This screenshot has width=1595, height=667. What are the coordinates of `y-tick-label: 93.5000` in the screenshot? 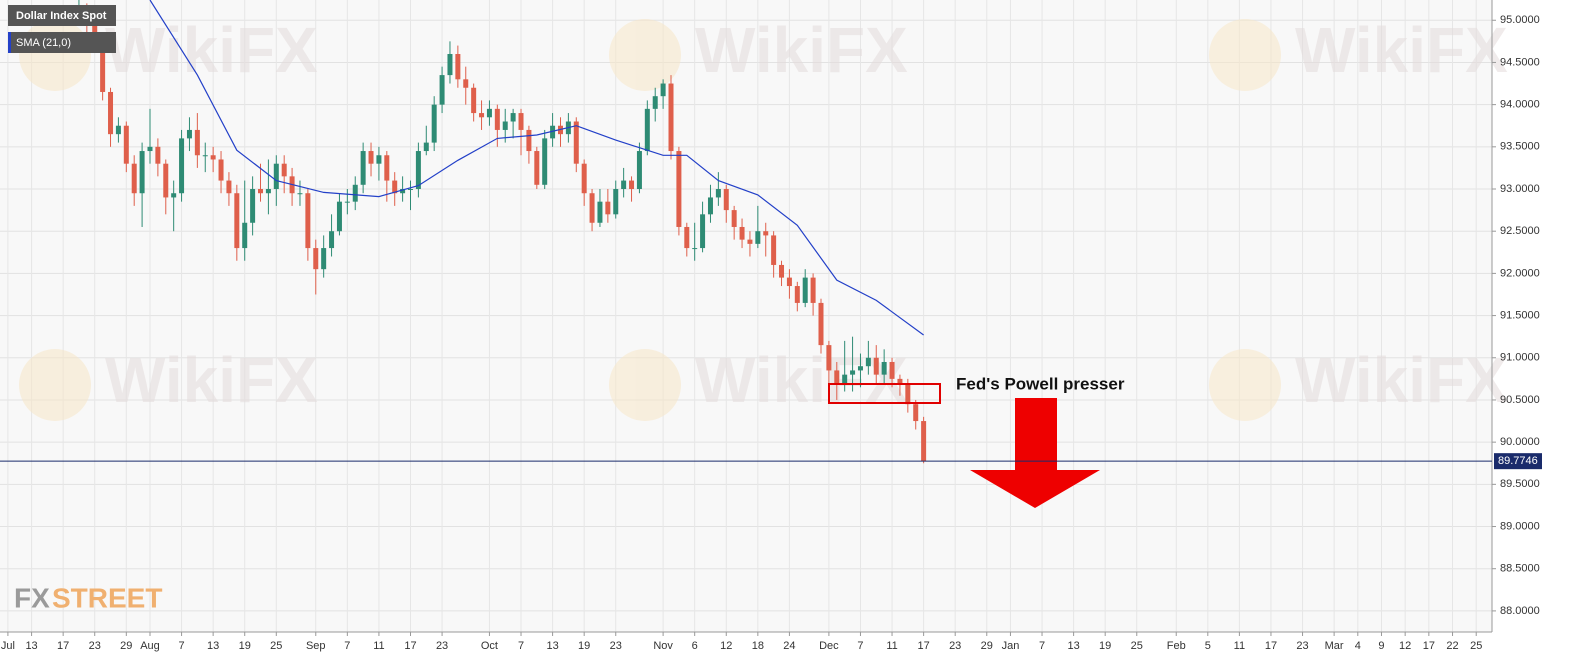 It's located at (1520, 147).